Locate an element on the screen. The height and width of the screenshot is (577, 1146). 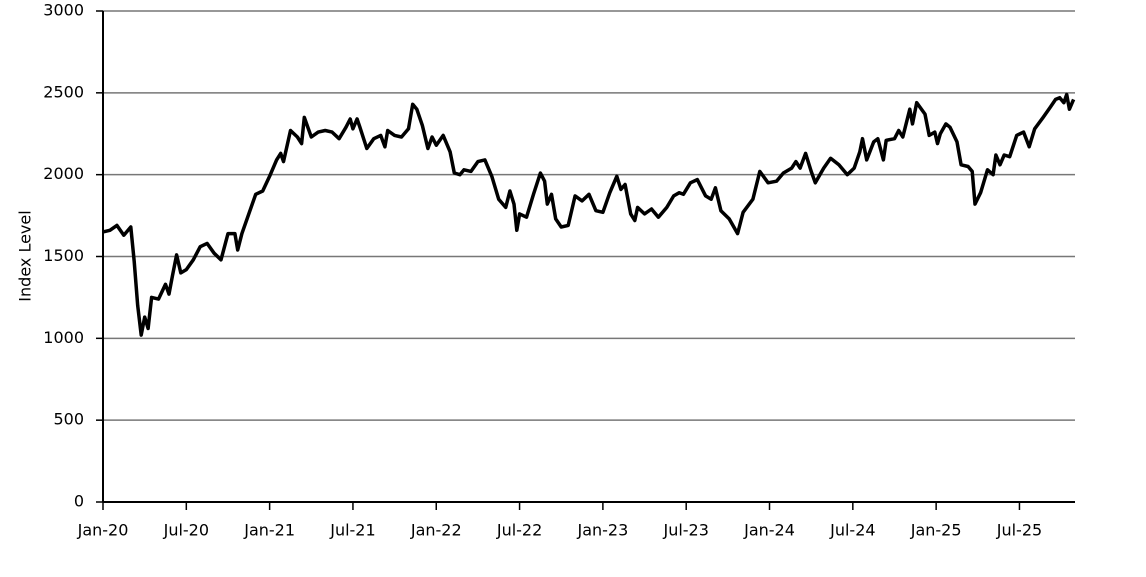
x-tick-label: Jan-20 is located at coordinates (103, 530).